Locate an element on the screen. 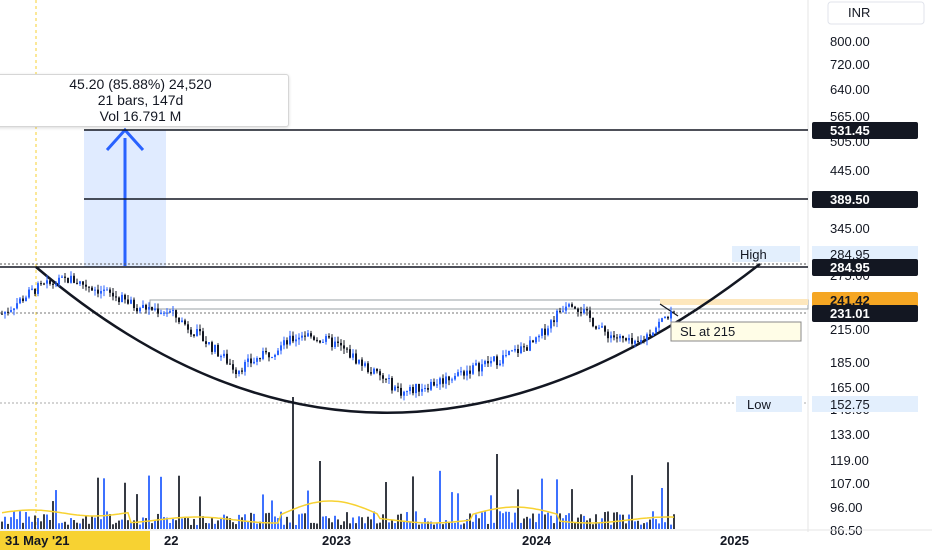 The width and height of the screenshot is (932, 550). high-value: 284.95 is located at coordinates (850, 254).